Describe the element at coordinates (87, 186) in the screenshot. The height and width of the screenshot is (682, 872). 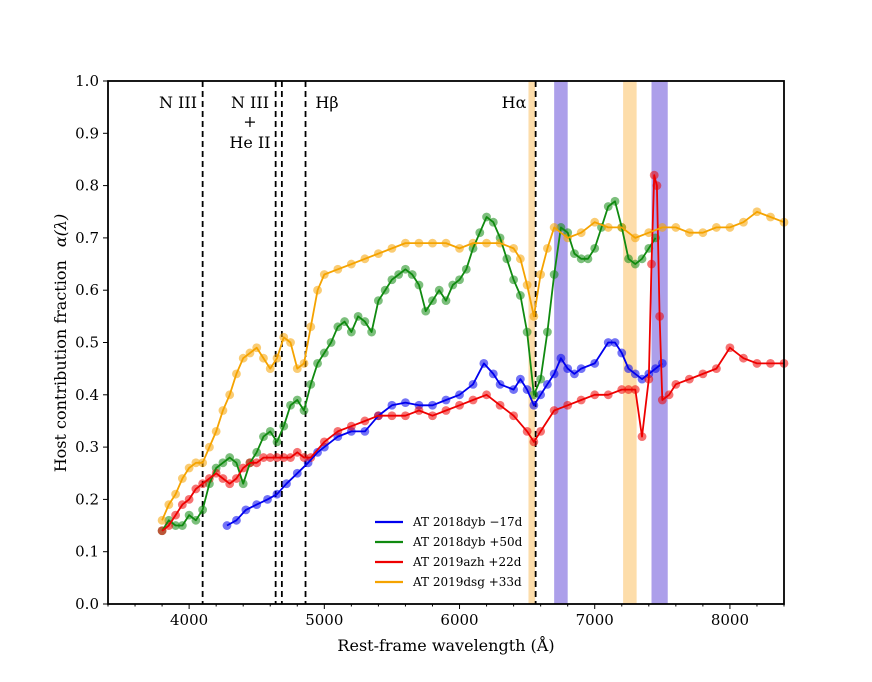
I see `y-tick-label: 0.8` at that location.